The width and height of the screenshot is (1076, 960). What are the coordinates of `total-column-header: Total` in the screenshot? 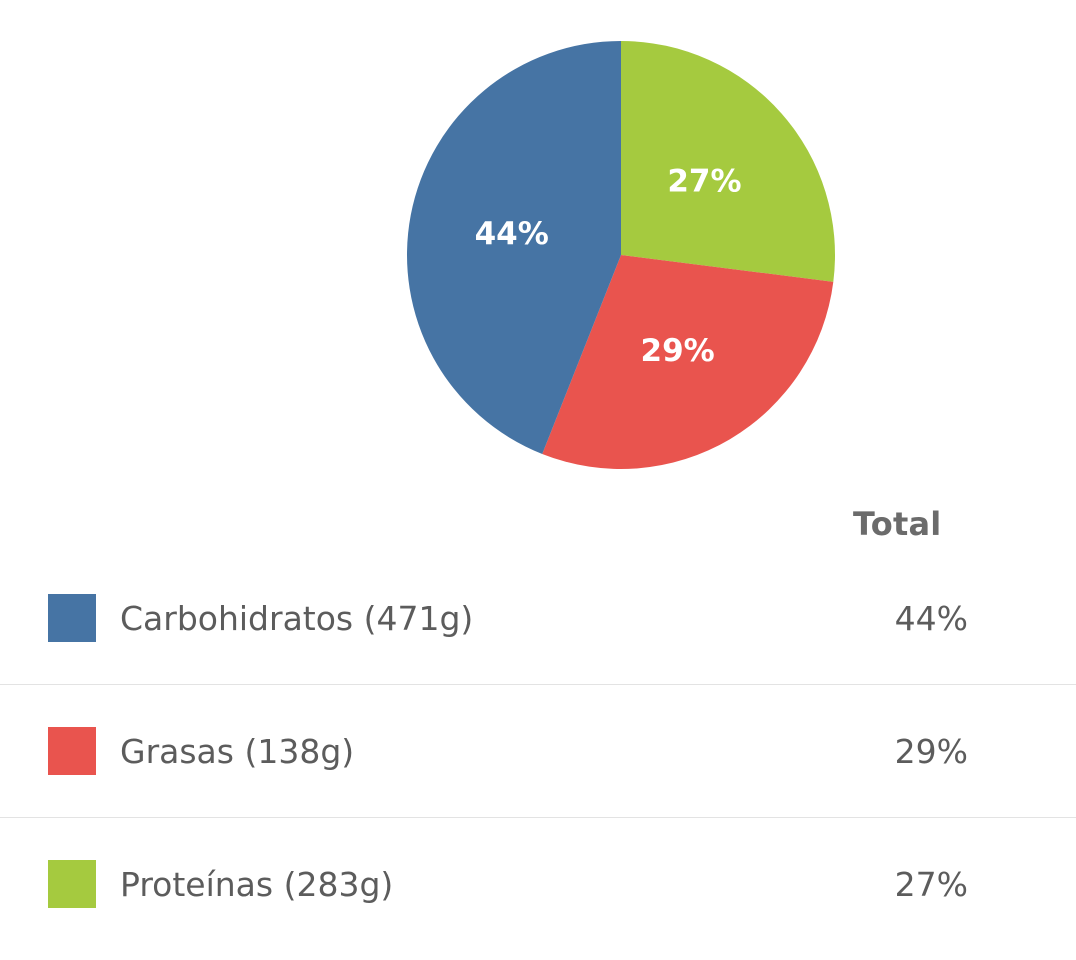 It's located at (897, 524).